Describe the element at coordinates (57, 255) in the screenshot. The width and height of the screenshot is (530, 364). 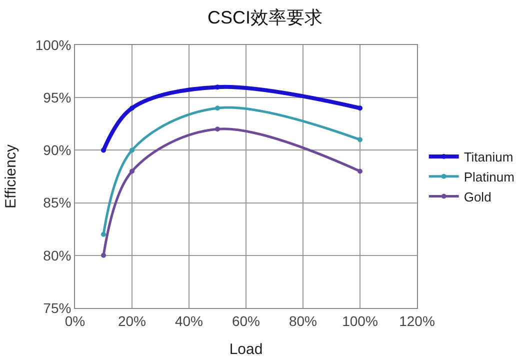
I see `y-tick-label: 80%` at that location.